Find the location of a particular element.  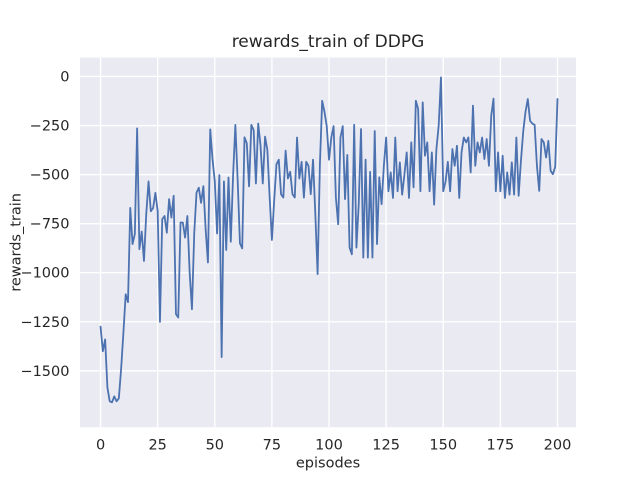

x-tick-label: 175 is located at coordinates (501, 446).